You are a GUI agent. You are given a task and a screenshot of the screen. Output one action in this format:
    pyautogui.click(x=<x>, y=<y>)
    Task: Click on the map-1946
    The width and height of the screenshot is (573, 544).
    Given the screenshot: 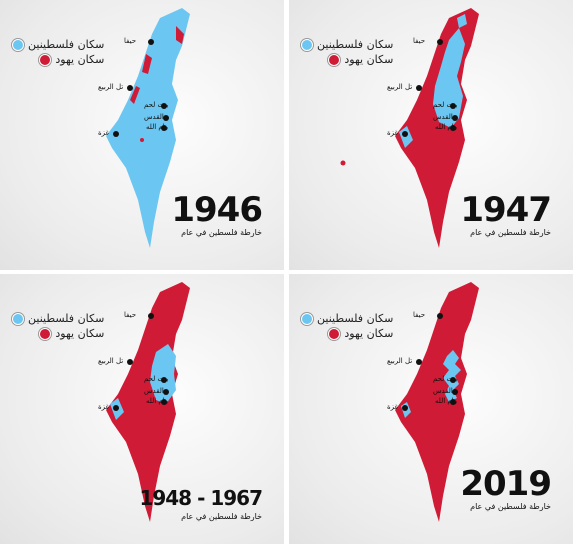 What is the action you would take?
    pyautogui.click(x=148, y=128)
    